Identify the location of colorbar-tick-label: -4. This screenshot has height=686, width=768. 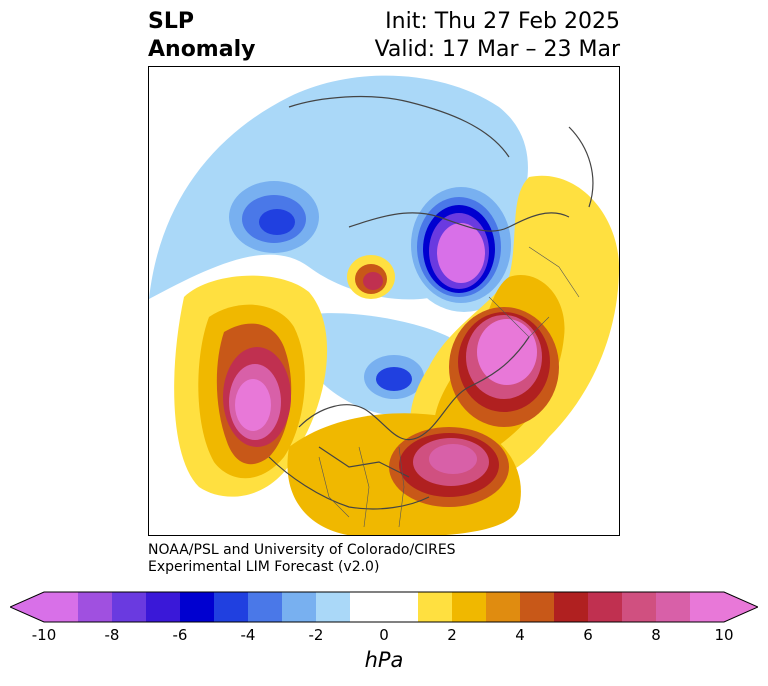
(248, 635).